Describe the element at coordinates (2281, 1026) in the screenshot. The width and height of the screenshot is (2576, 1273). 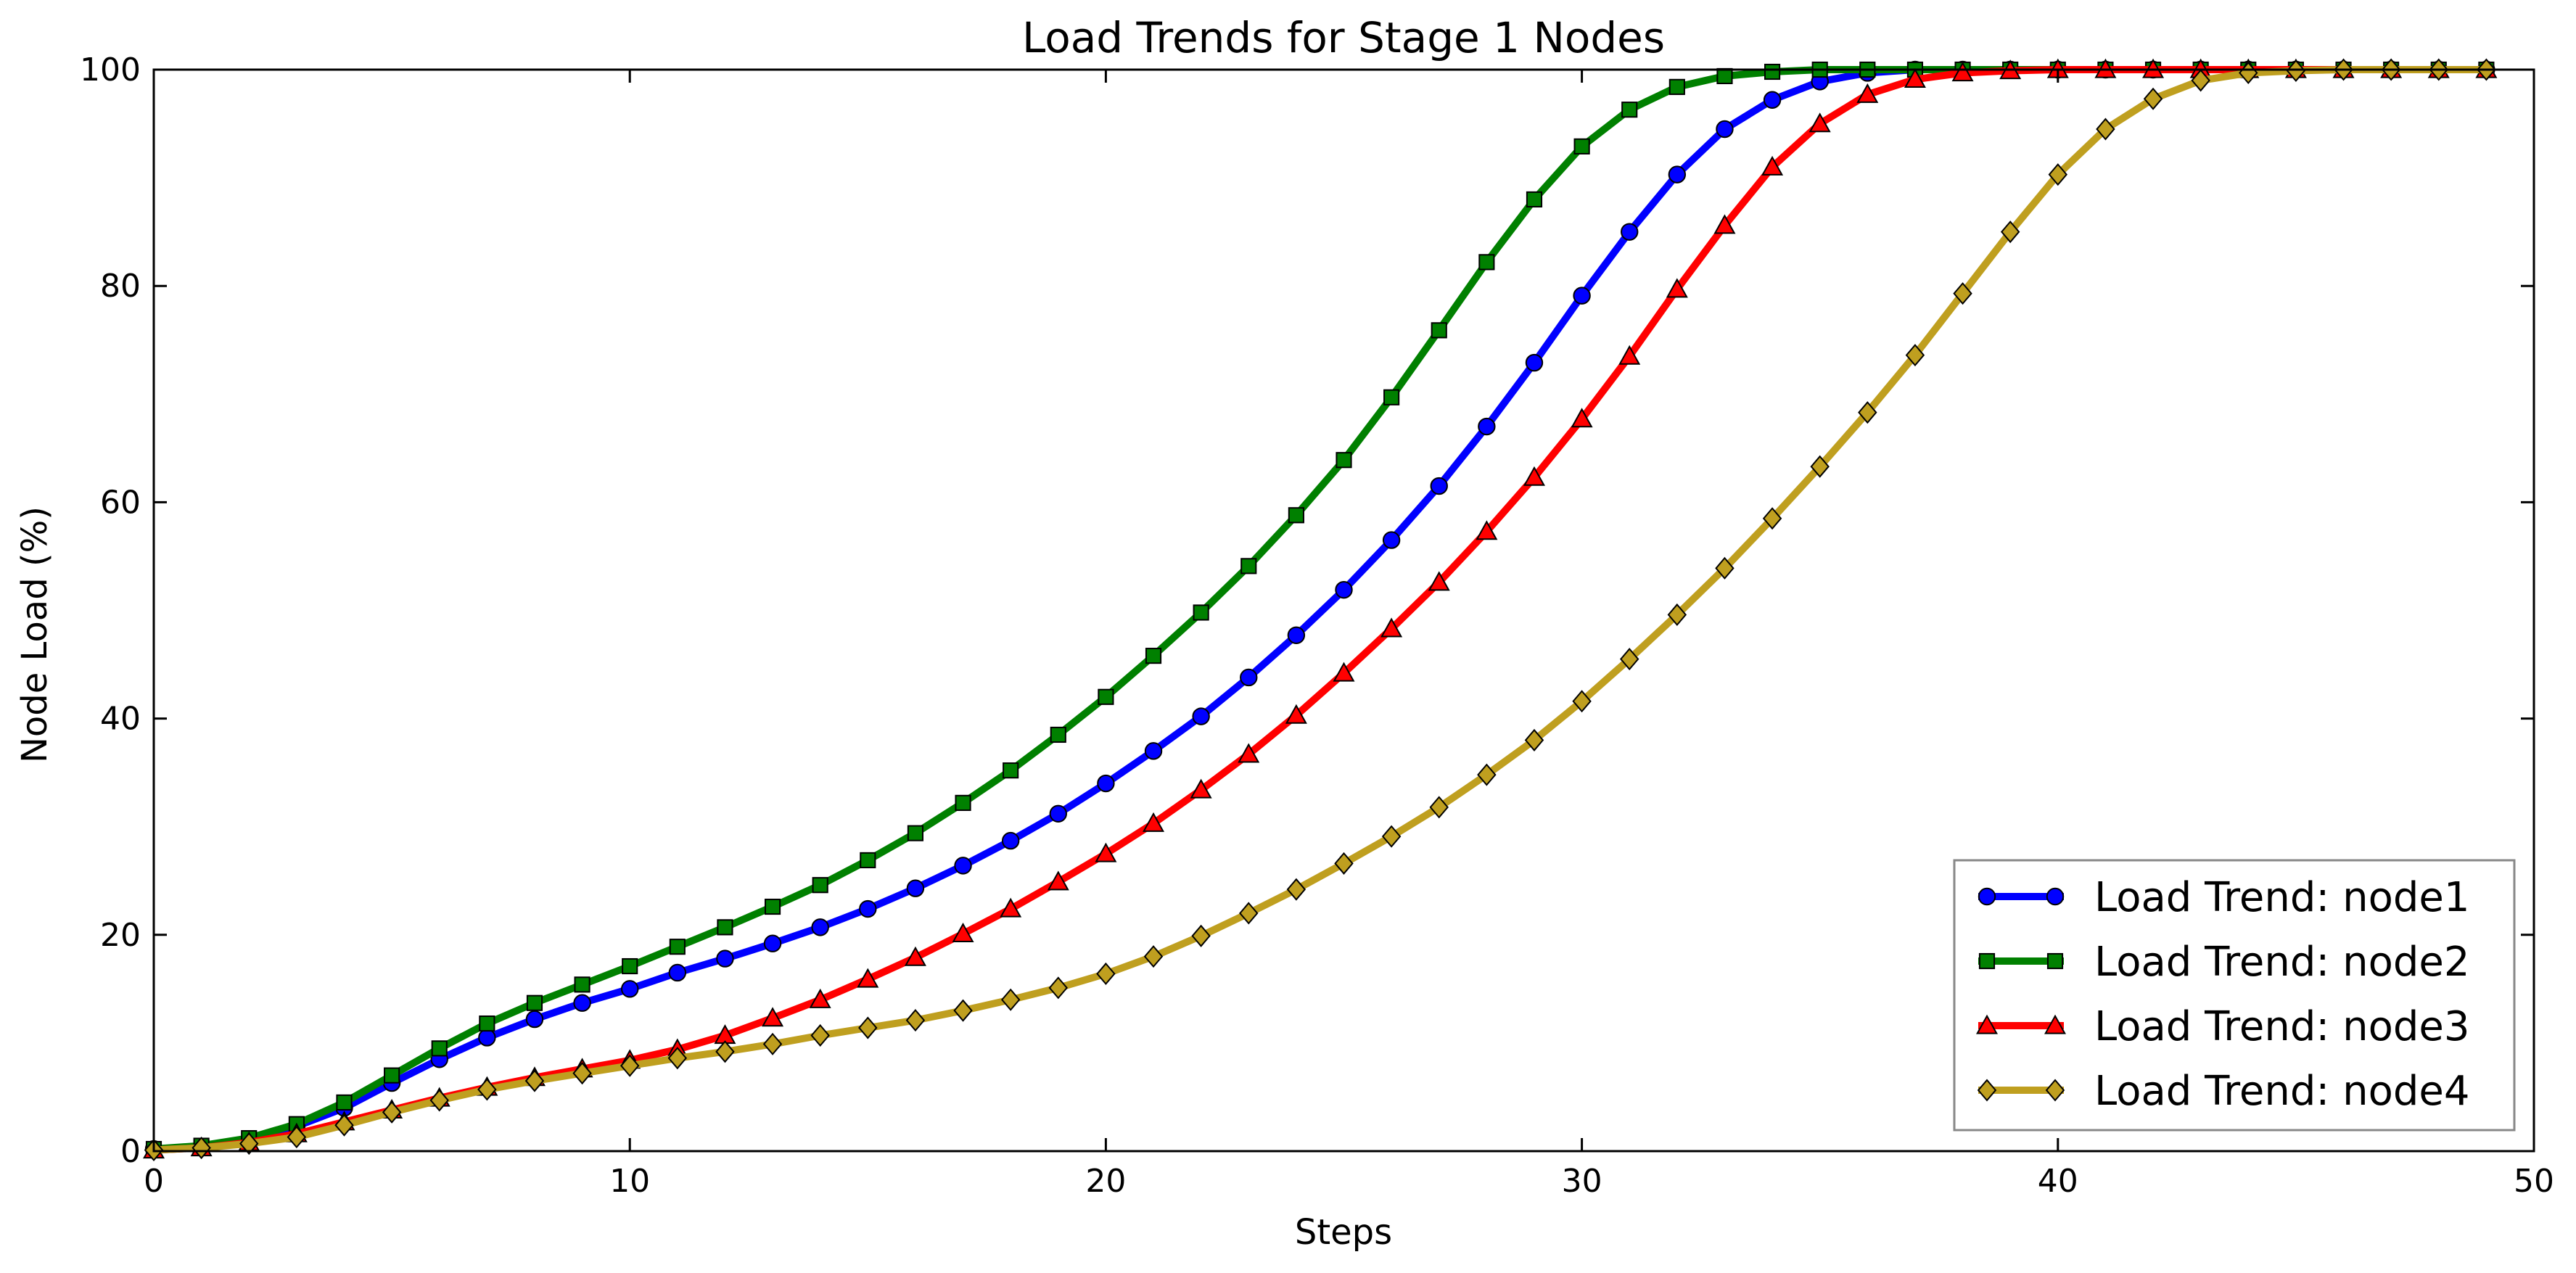
I see `legend-label: Load Trend: node3` at that location.